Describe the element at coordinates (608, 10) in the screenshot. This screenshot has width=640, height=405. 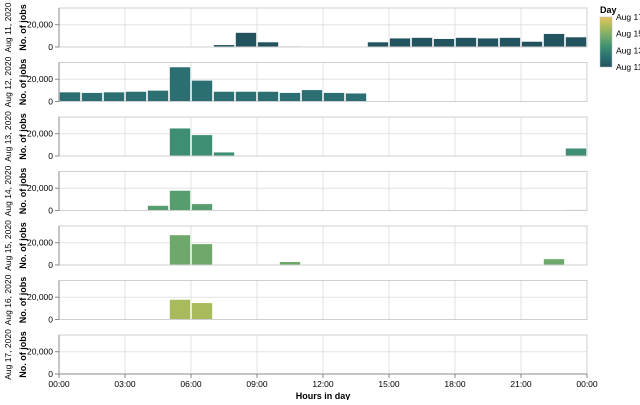
I see `legend-title: Day` at that location.